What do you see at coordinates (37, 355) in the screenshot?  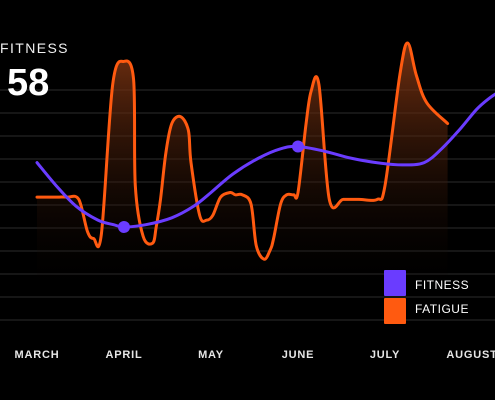 I see `x-tick-label: MARCH` at bounding box center [37, 355].